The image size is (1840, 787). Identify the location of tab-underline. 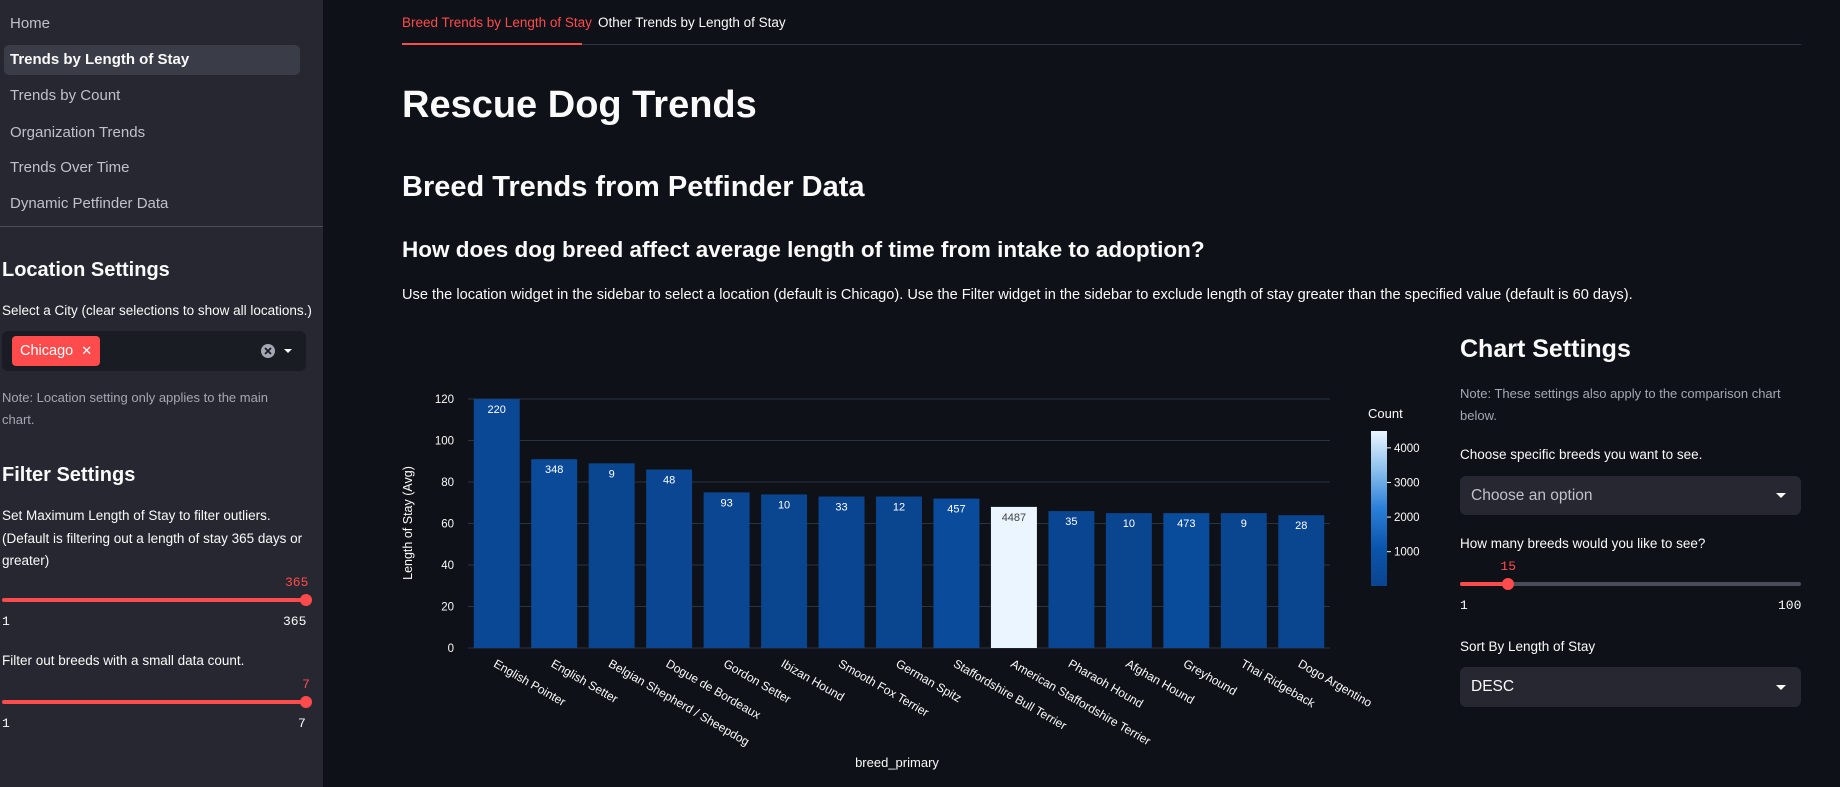
(492, 44).